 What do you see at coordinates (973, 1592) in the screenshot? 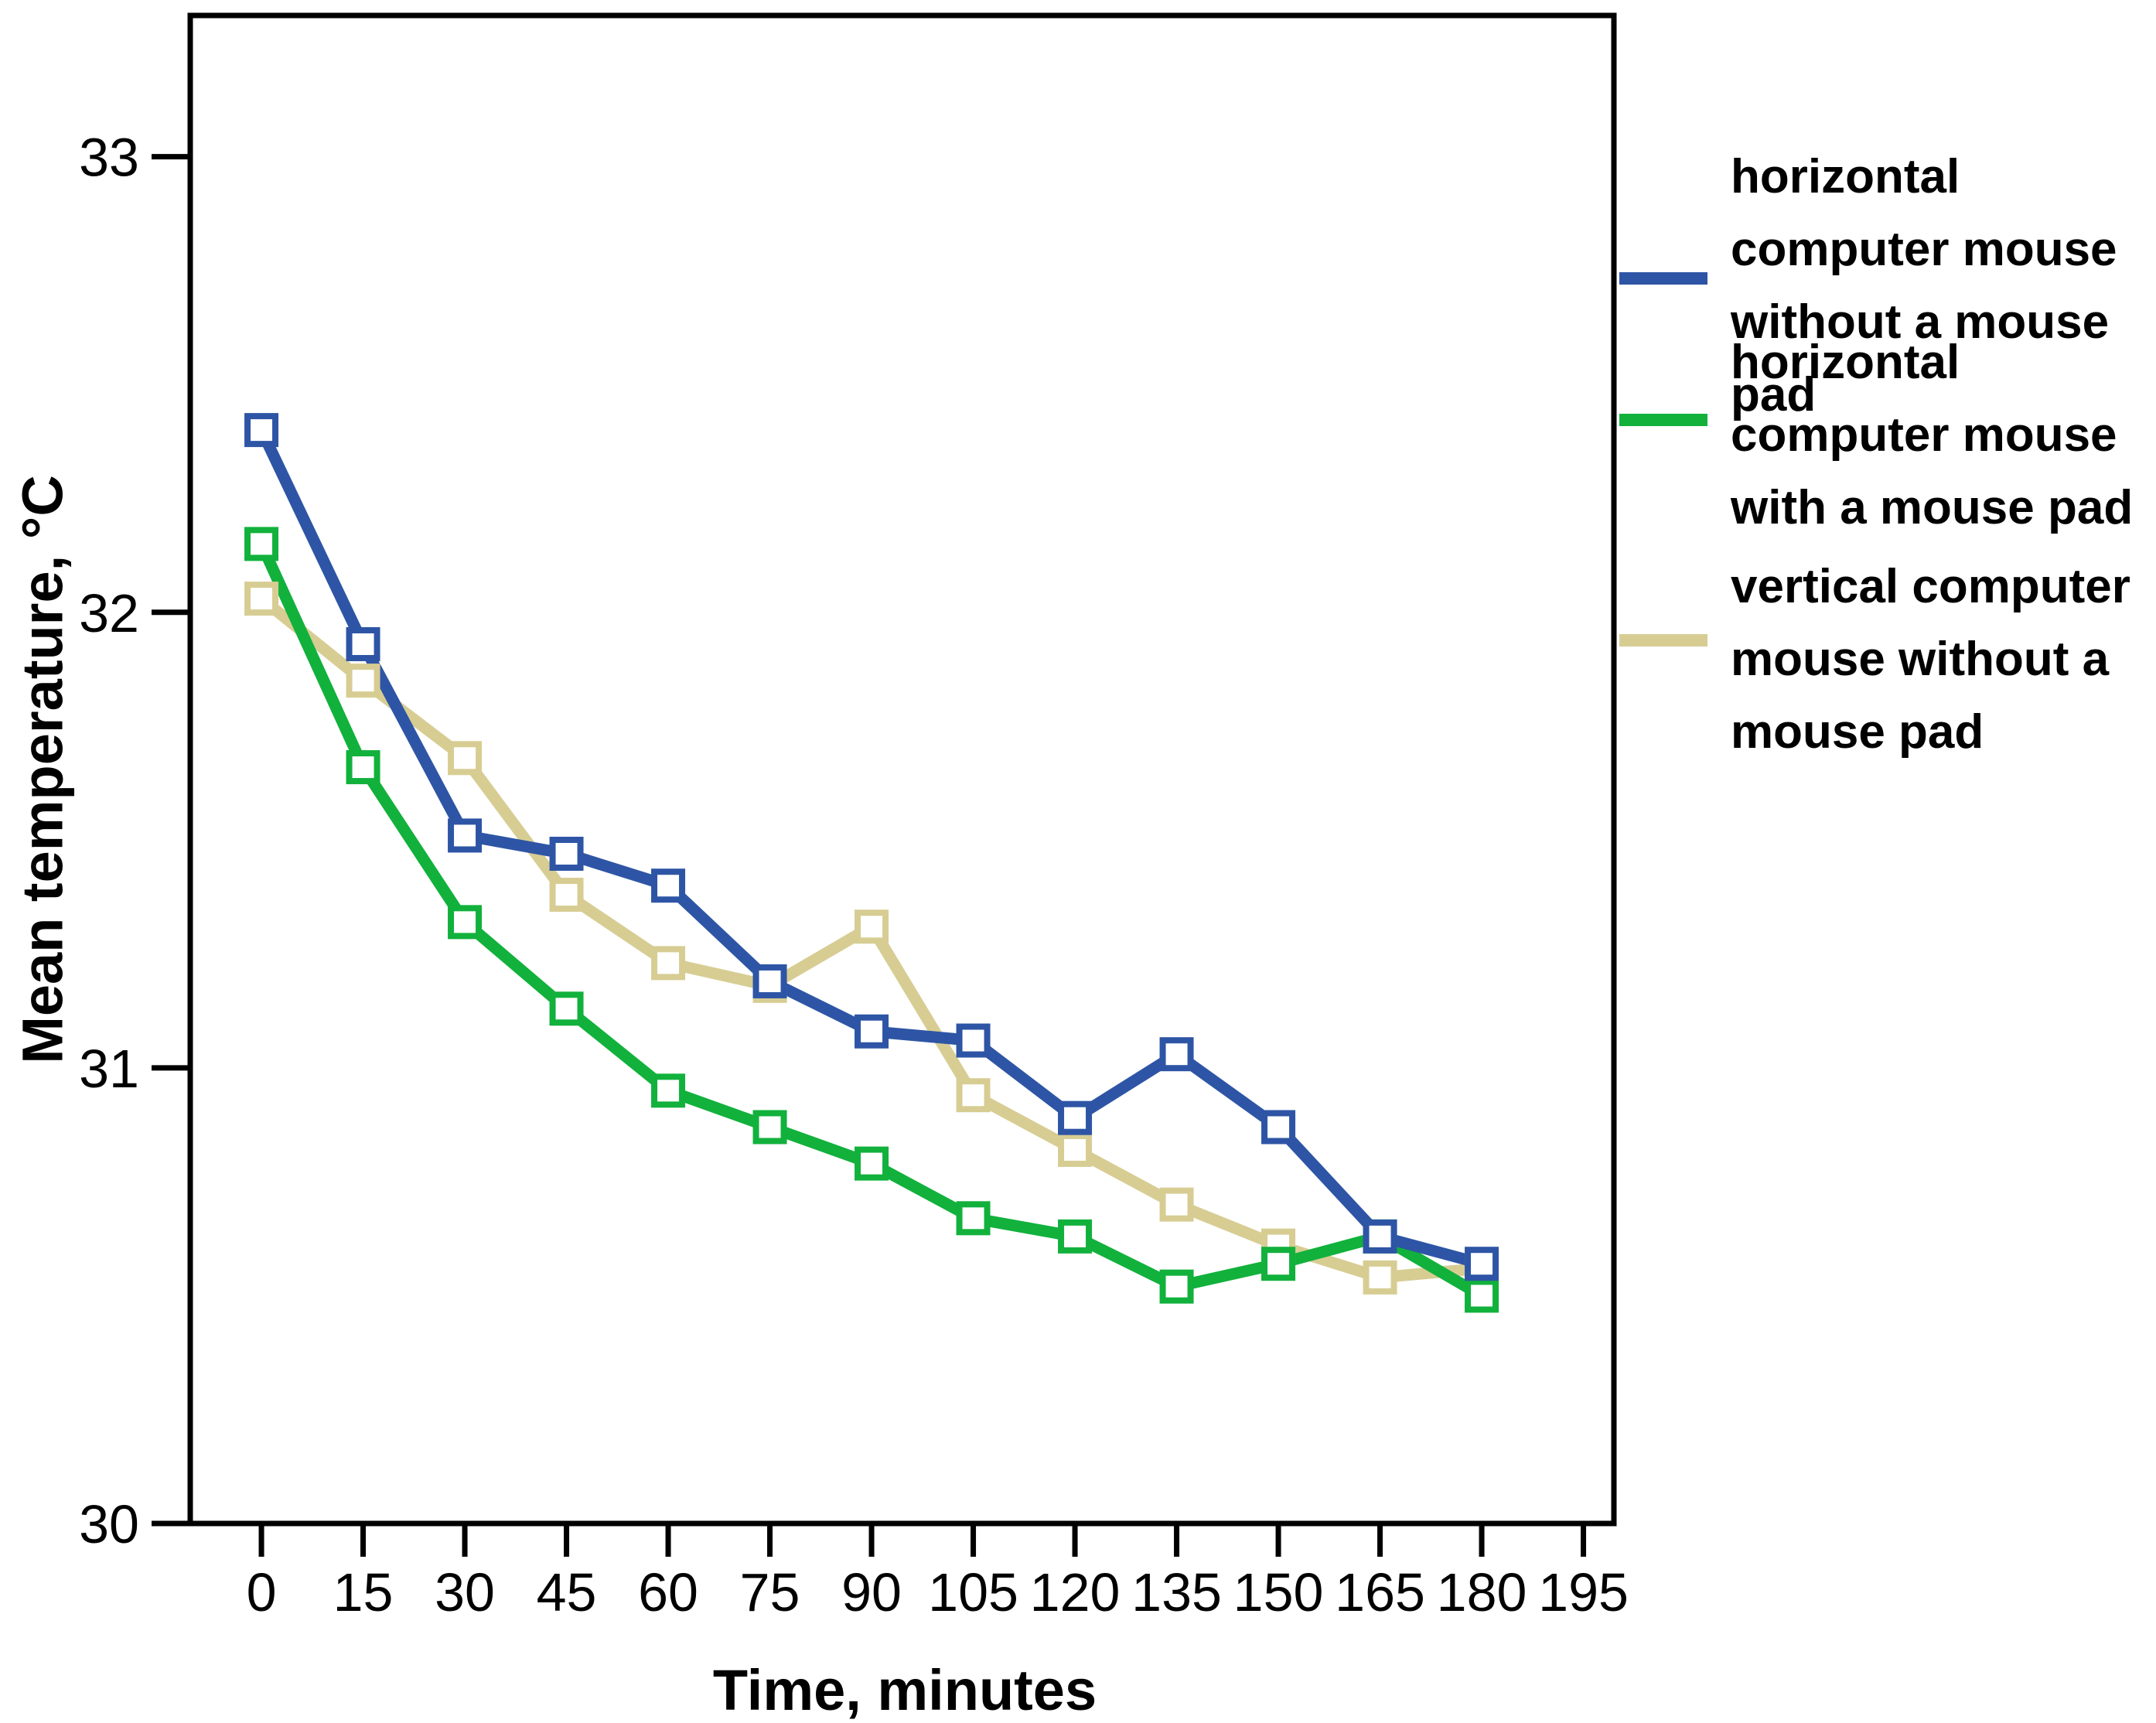
I see `x-tick-label: 105` at bounding box center [973, 1592].